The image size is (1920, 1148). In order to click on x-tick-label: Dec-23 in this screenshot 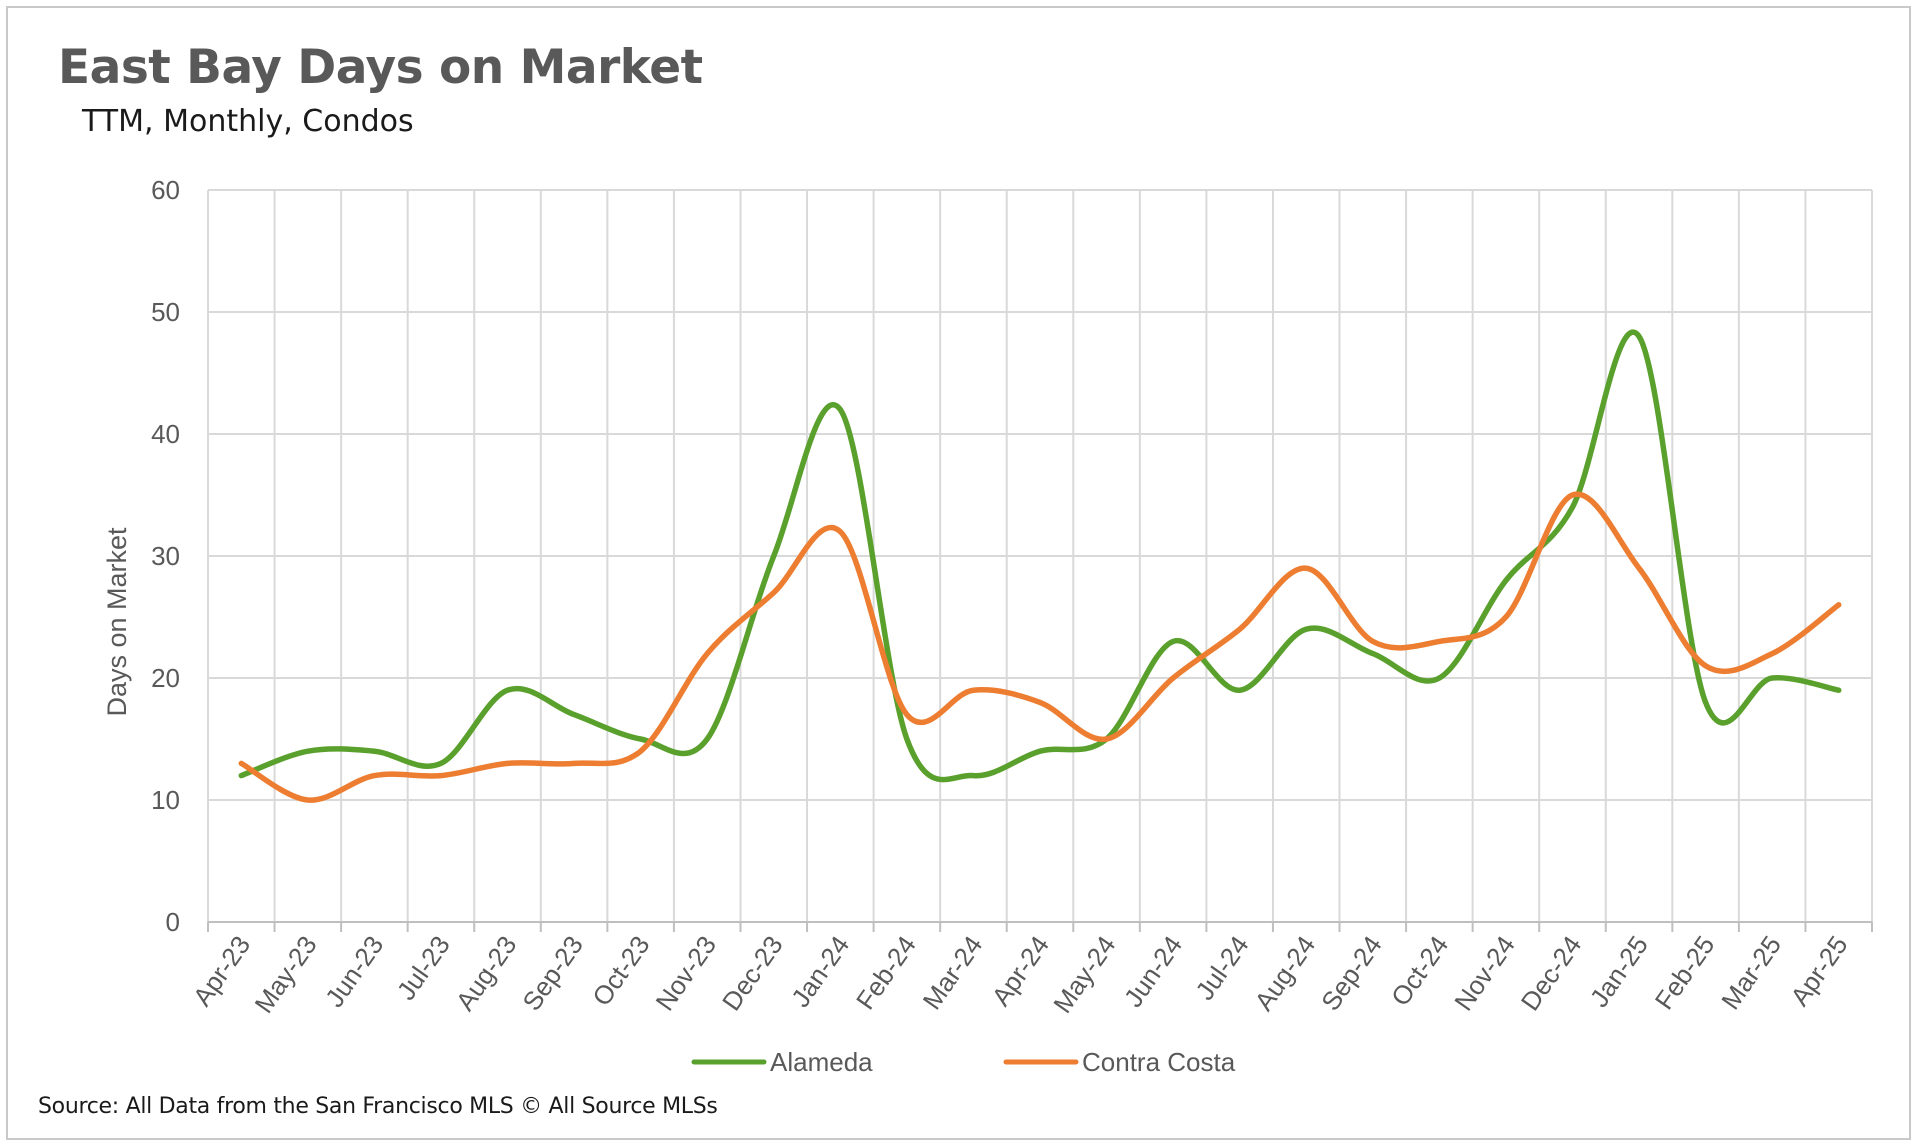, I will do `click(752, 973)`.